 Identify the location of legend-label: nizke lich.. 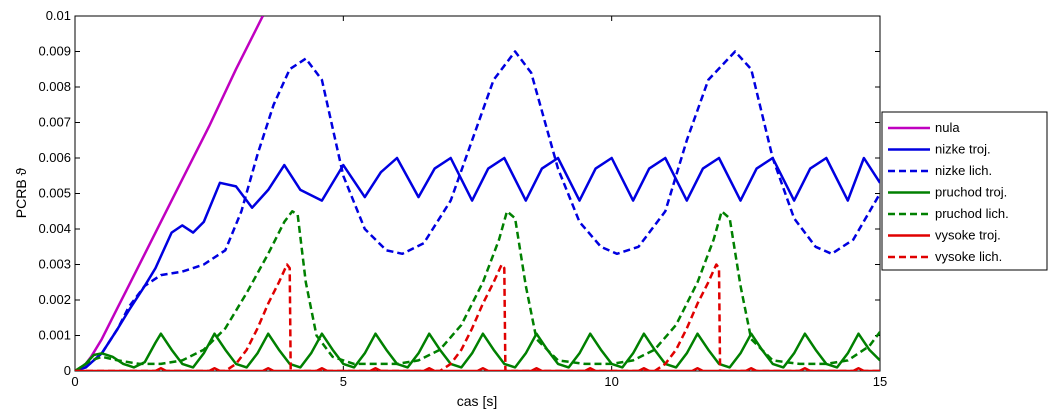
(963, 170).